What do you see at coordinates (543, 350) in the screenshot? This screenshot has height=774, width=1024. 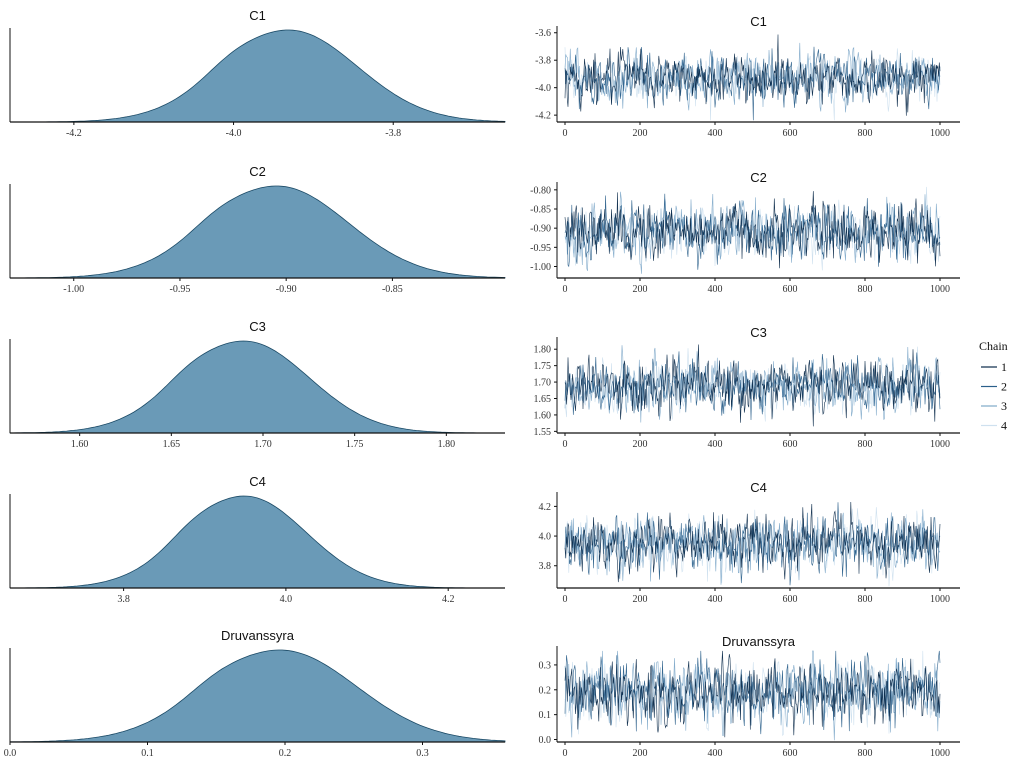 I see `trace-y-tick-label: 1.80` at bounding box center [543, 350].